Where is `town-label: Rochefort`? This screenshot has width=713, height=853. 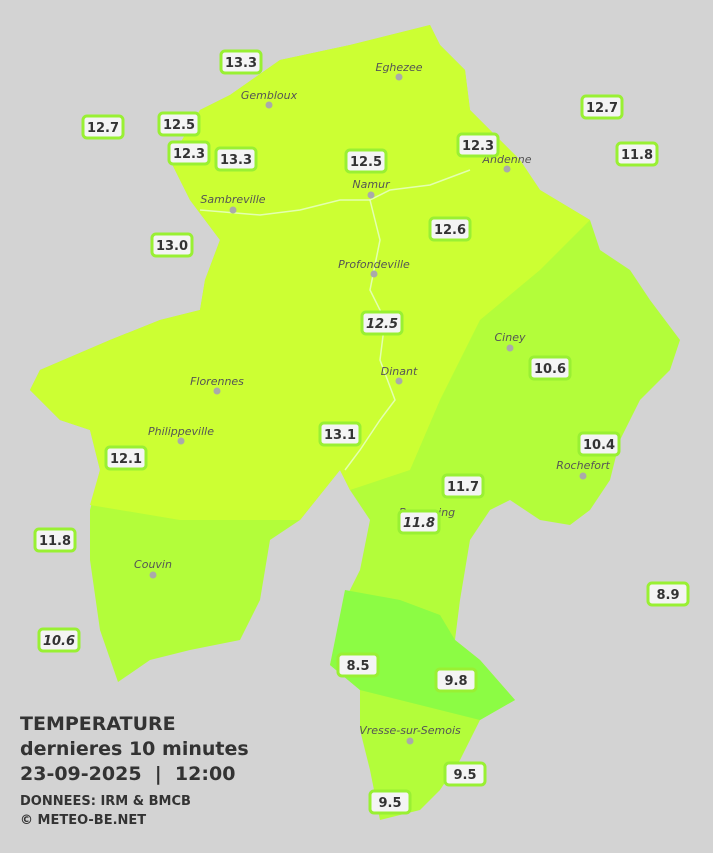 town-label: Rochefort is located at coordinates (583, 465).